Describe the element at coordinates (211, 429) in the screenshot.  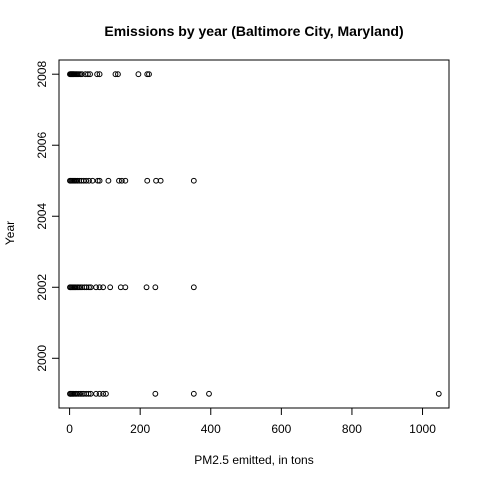
I see `x-tick-label: 400` at that location.